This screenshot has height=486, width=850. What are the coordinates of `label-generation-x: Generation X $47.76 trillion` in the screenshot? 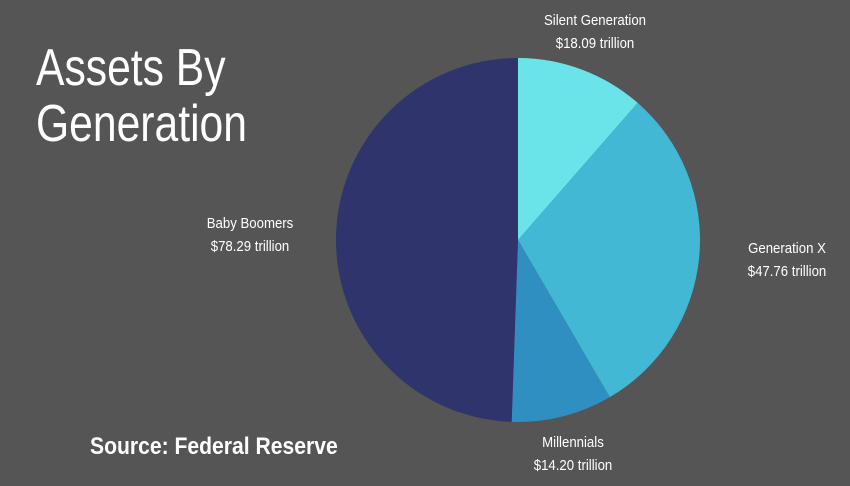 It's located at (785, 260).